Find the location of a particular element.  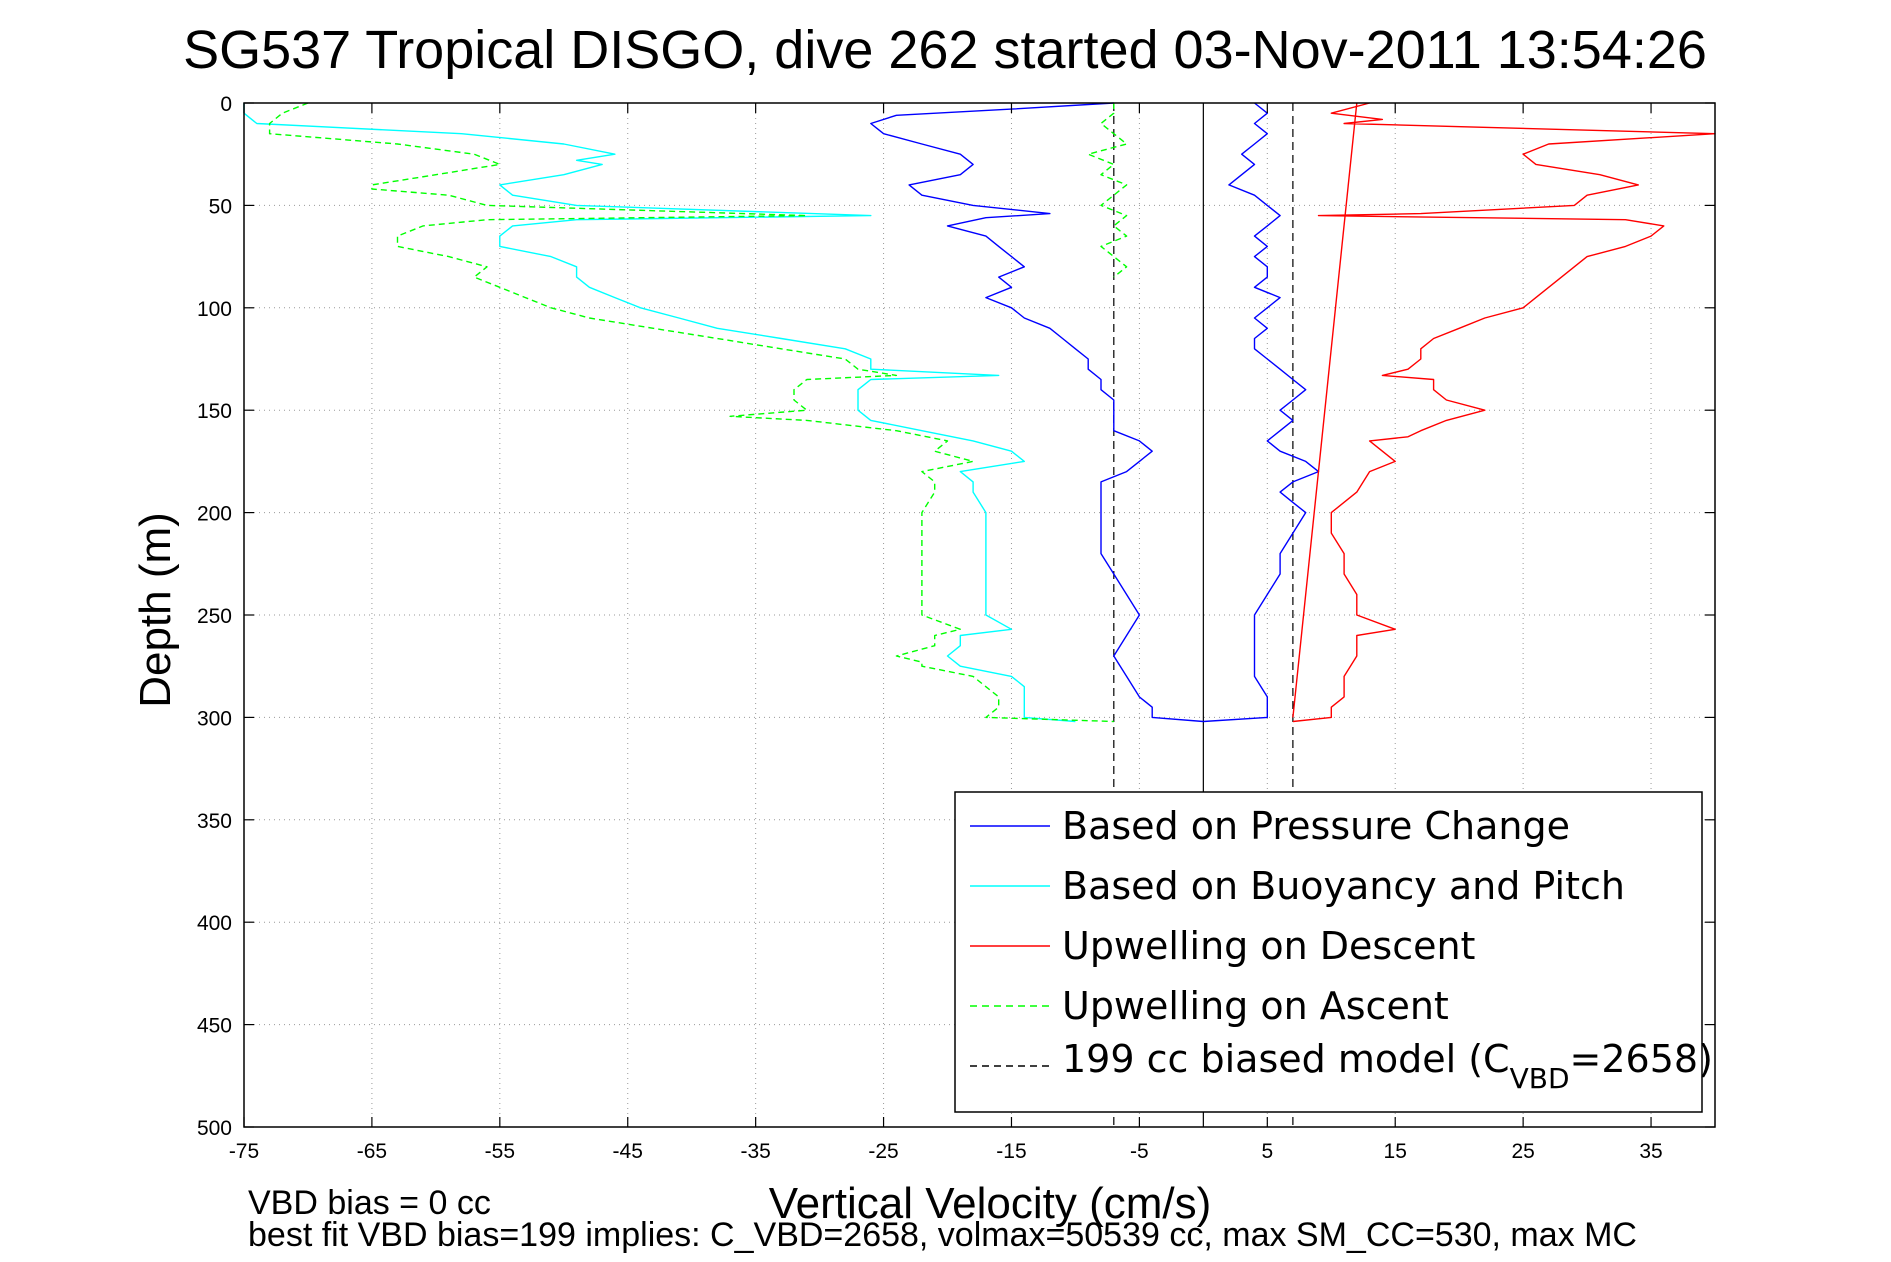

x-tick-label: -75 is located at coordinates (244, 1151).